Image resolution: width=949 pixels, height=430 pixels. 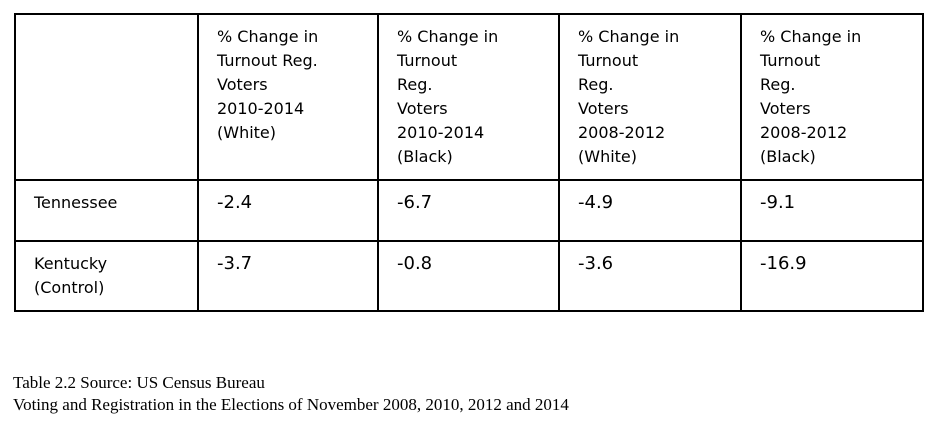 I want to click on row-label-kentucky: Kentucky (Control), so click(x=106, y=276).